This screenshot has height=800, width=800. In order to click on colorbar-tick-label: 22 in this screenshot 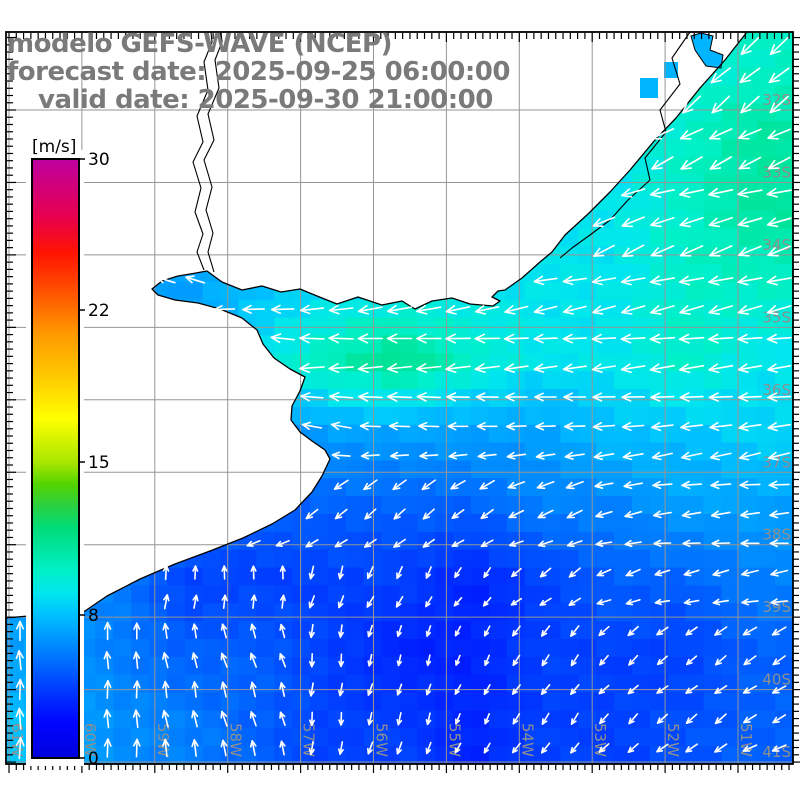, I will do `click(99, 311)`.